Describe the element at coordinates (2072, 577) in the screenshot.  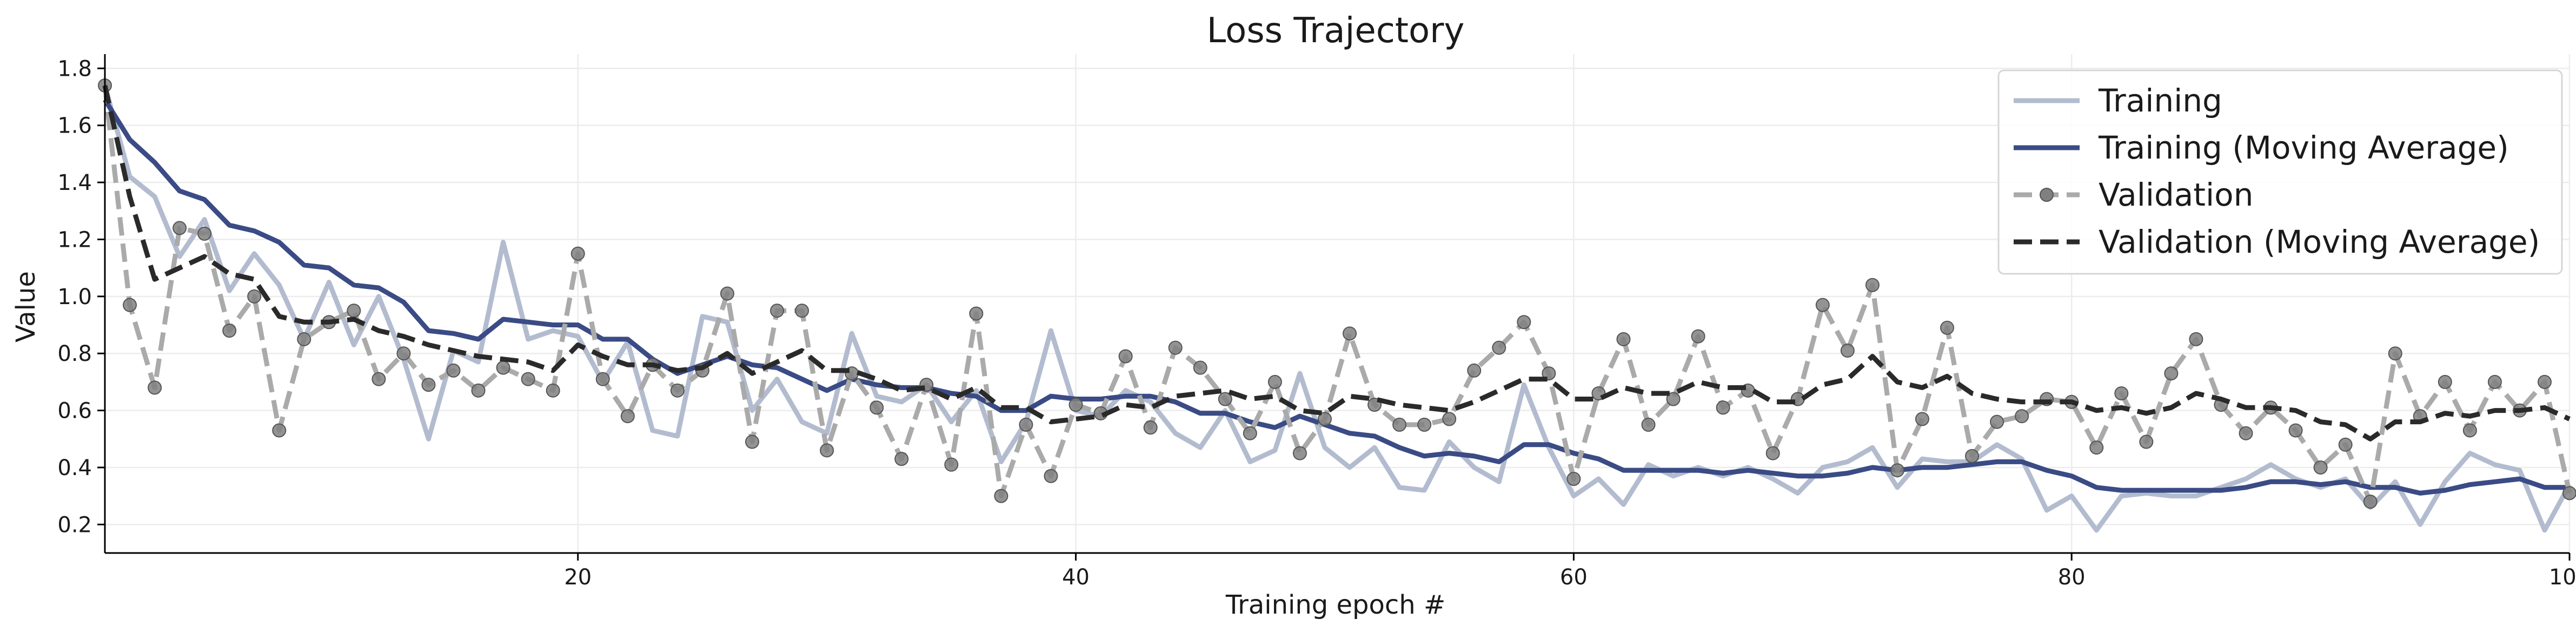
I see `x-tick-label: 80` at that location.